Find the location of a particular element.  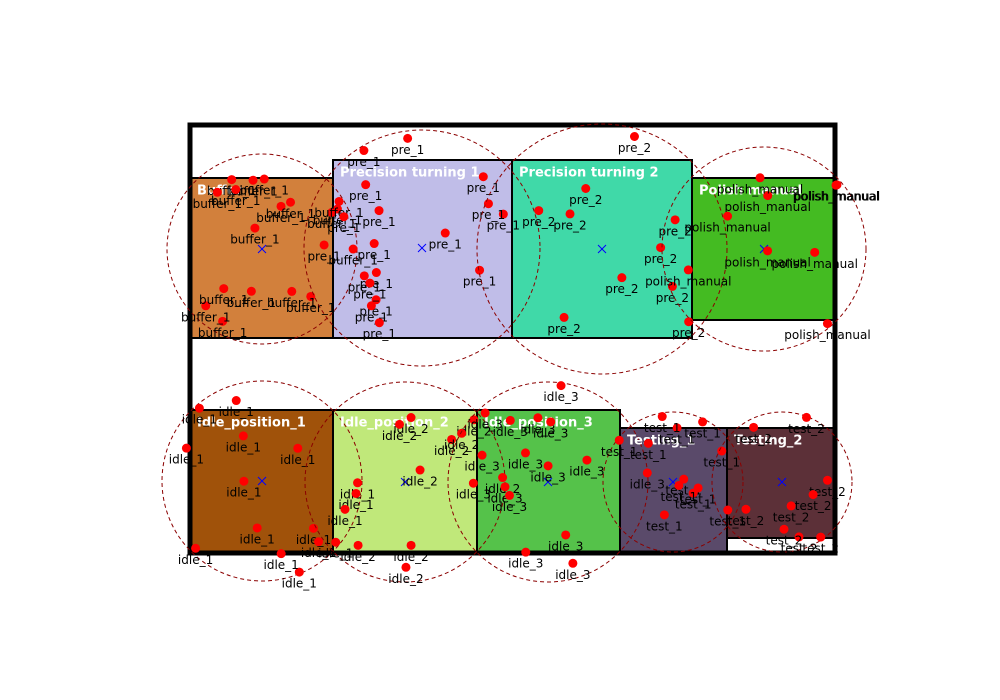

point-label: polish_manual is located at coordinates (837, 196).